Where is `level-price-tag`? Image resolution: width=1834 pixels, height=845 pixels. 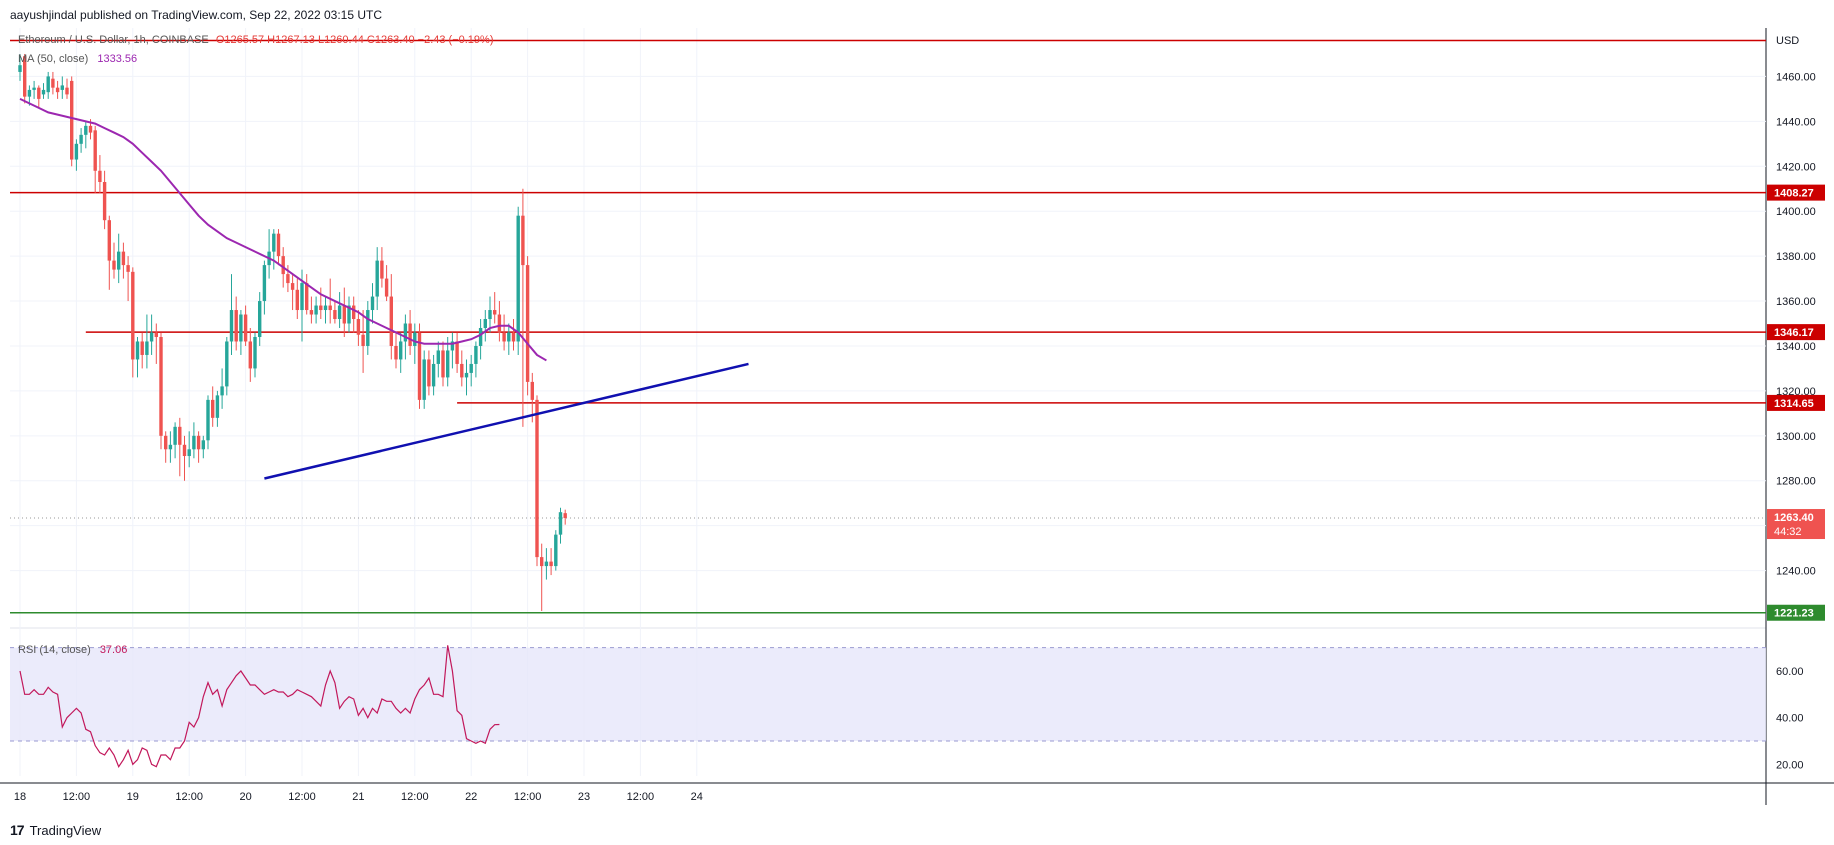 level-price-tag is located at coordinates (1796, 402).